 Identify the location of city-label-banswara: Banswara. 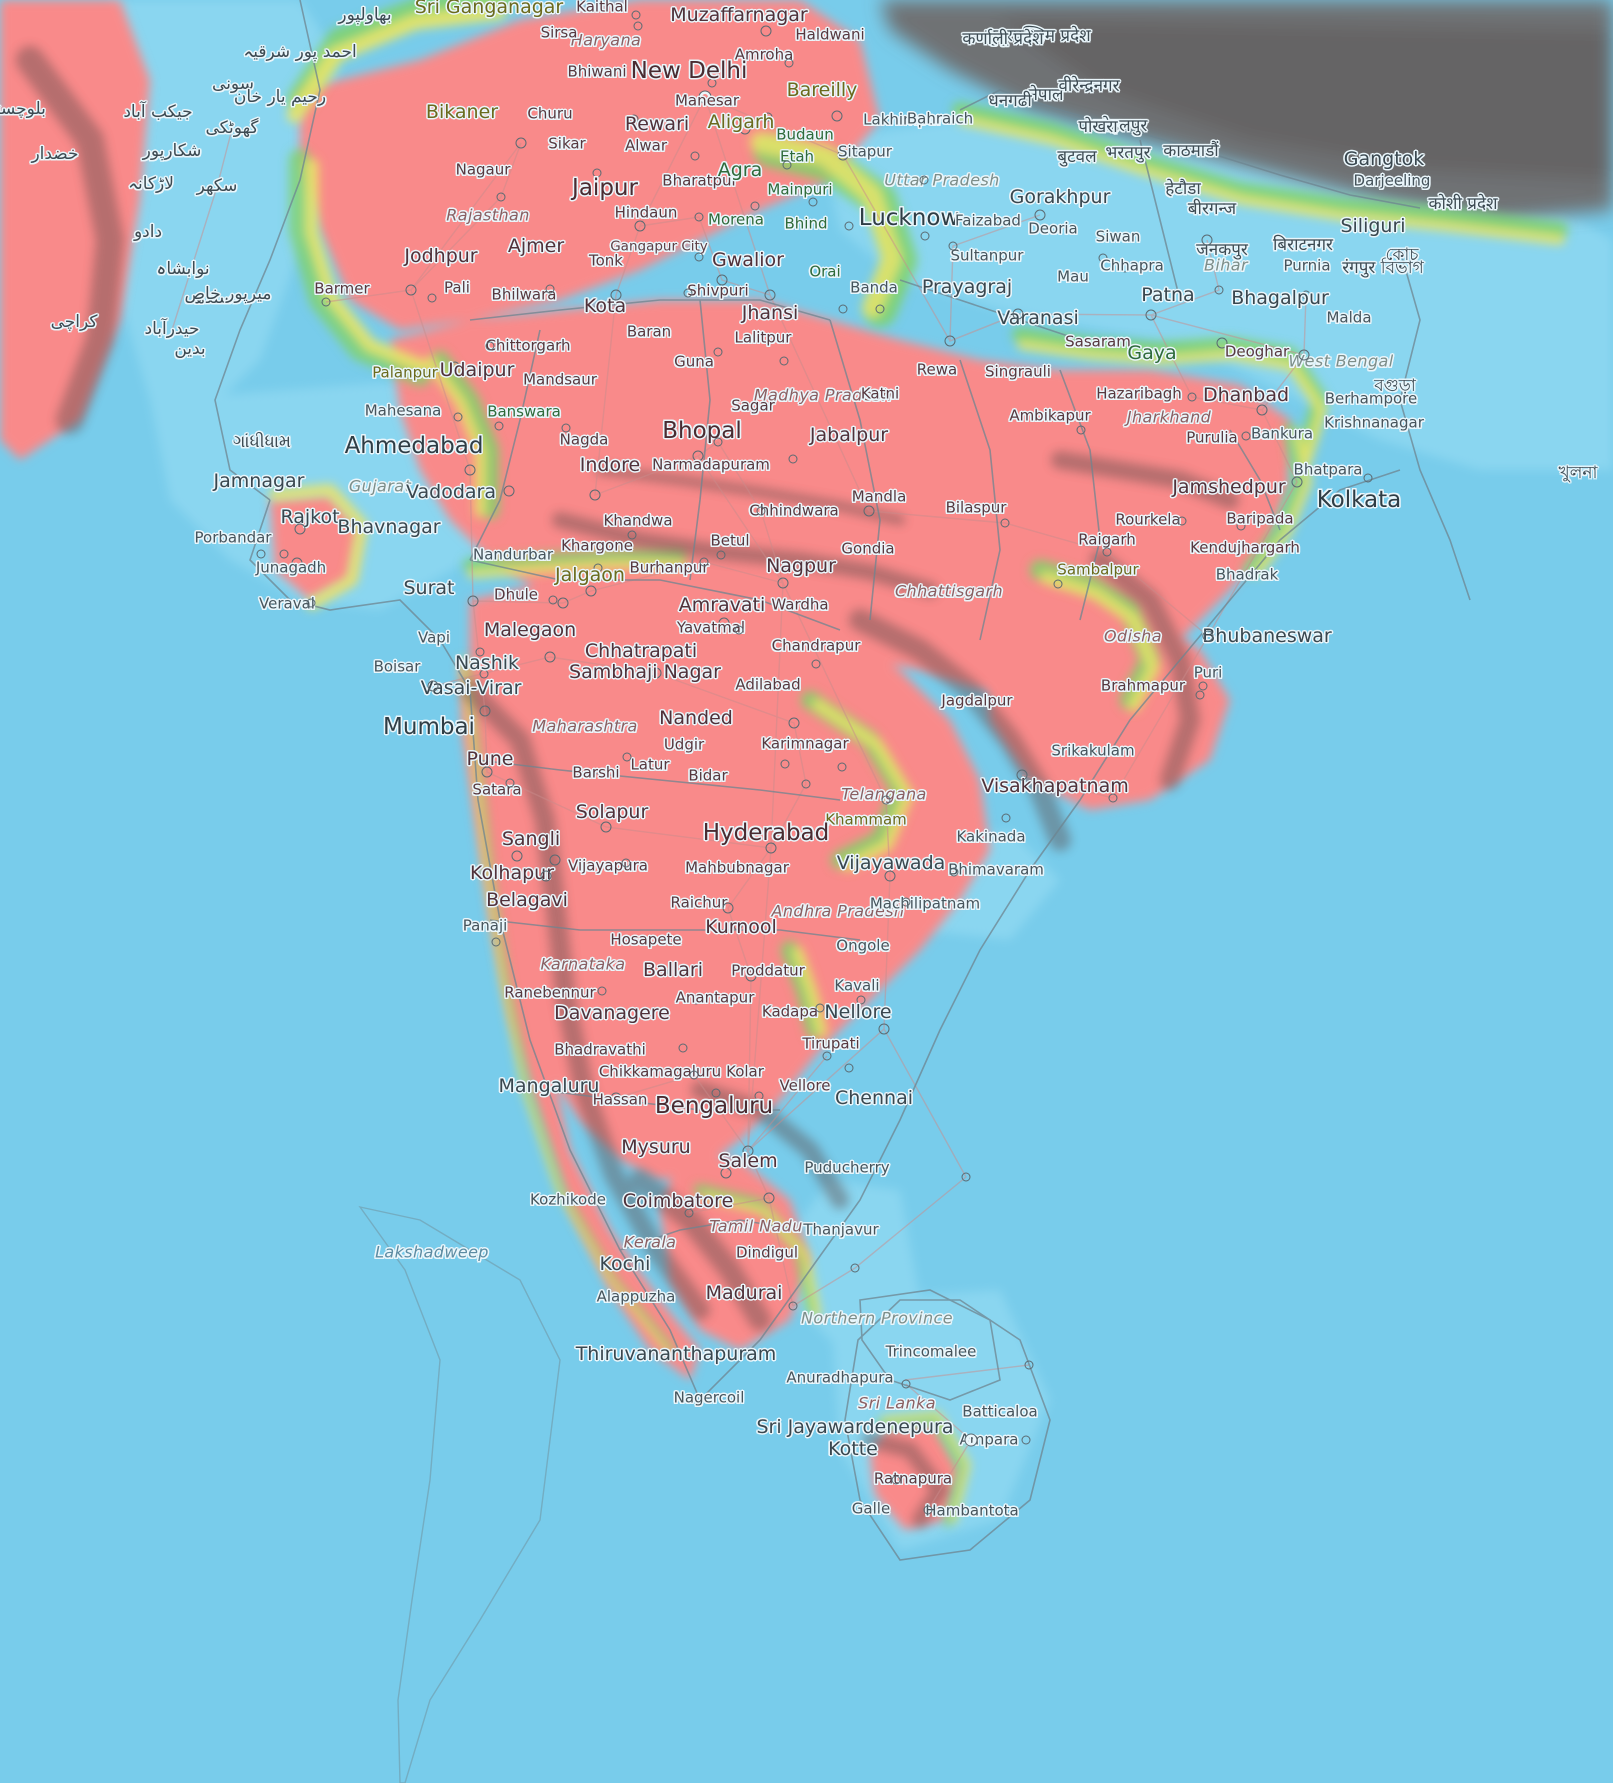
(524, 411).